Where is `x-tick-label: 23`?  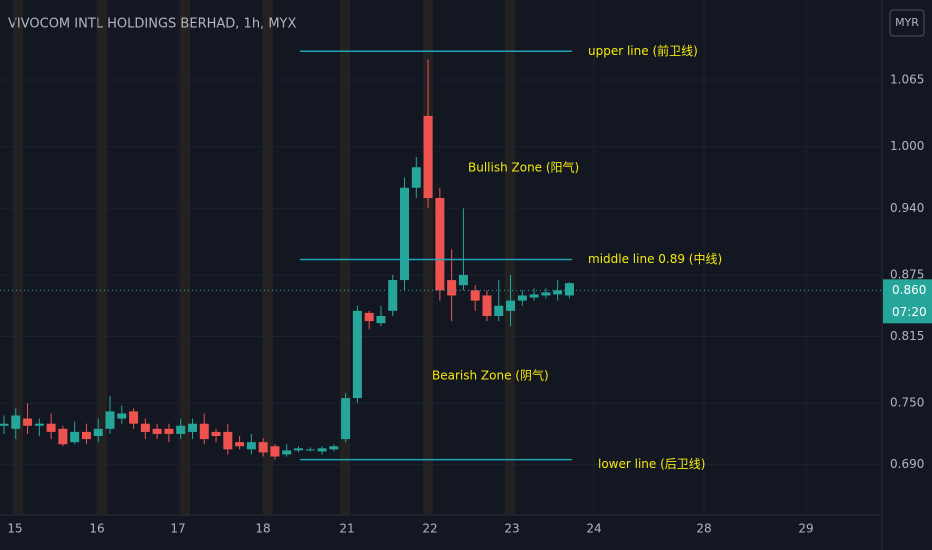
x-tick-label: 23 is located at coordinates (511, 529).